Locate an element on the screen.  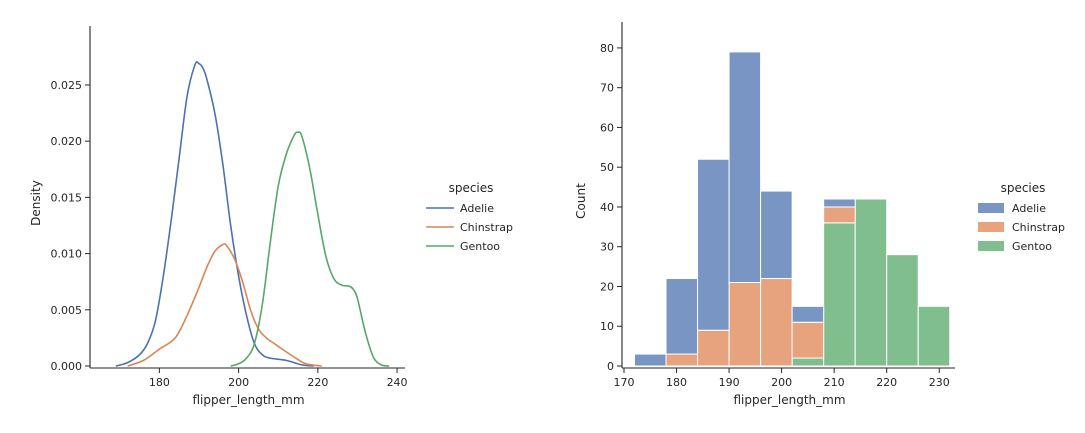
y-tick-label: 0.015 is located at coordinates (67, 197).